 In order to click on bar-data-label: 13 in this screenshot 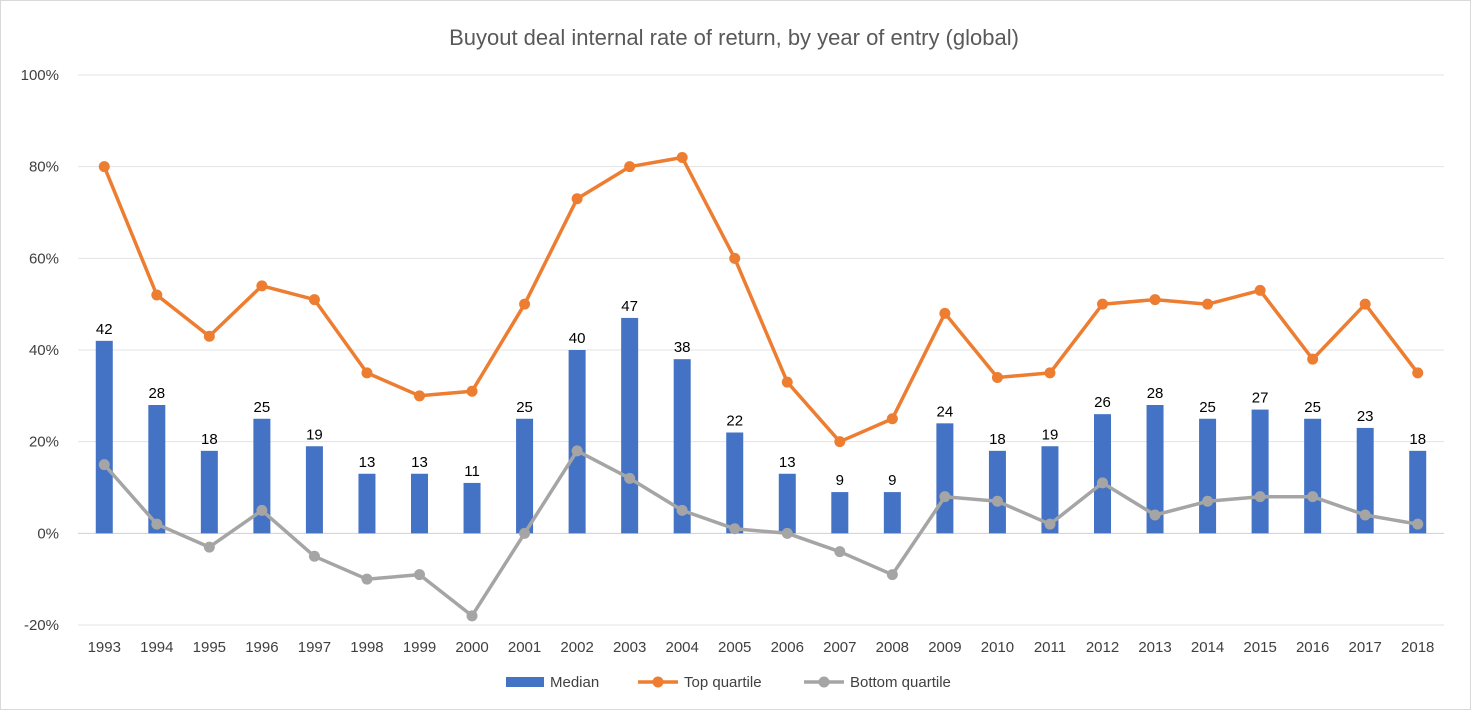, I will do `click(367, 462)`.